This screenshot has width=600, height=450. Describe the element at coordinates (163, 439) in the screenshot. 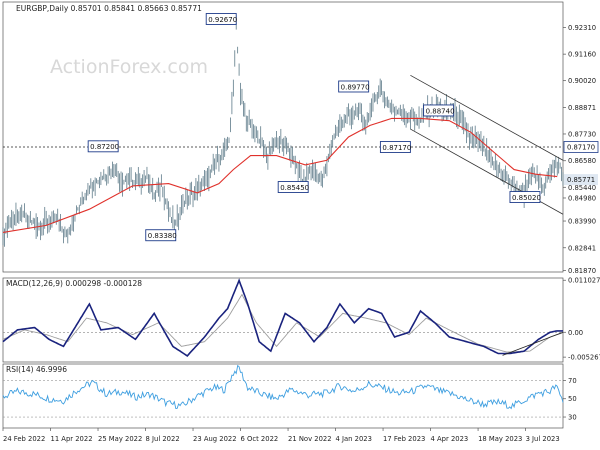

I see `x-tick-label: 8 Jul 2022` at that location.